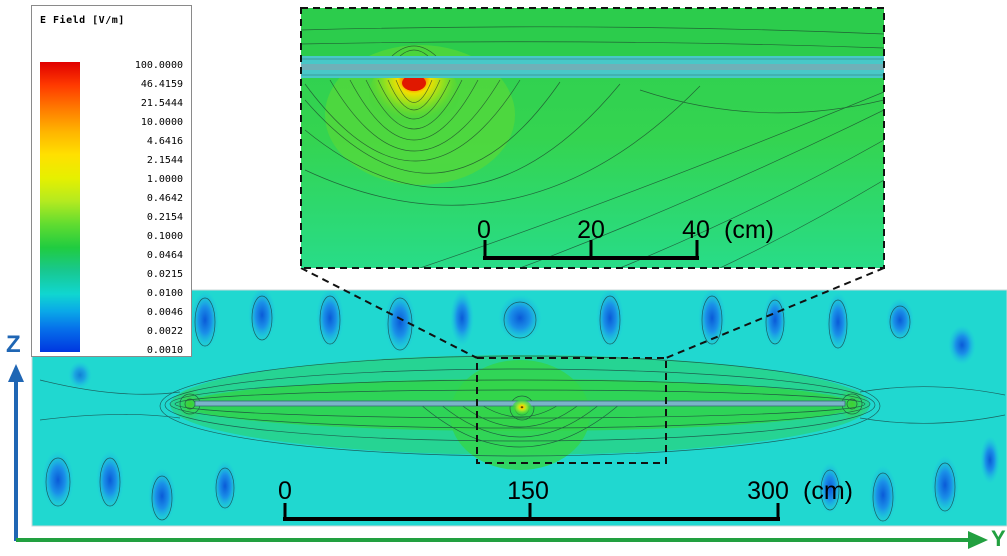 The width and height of the screenshot is (1007, 556). Describe the element at coordinates (161, 103) in the screenshot. I see `legend-label: 21.5444` at that location.